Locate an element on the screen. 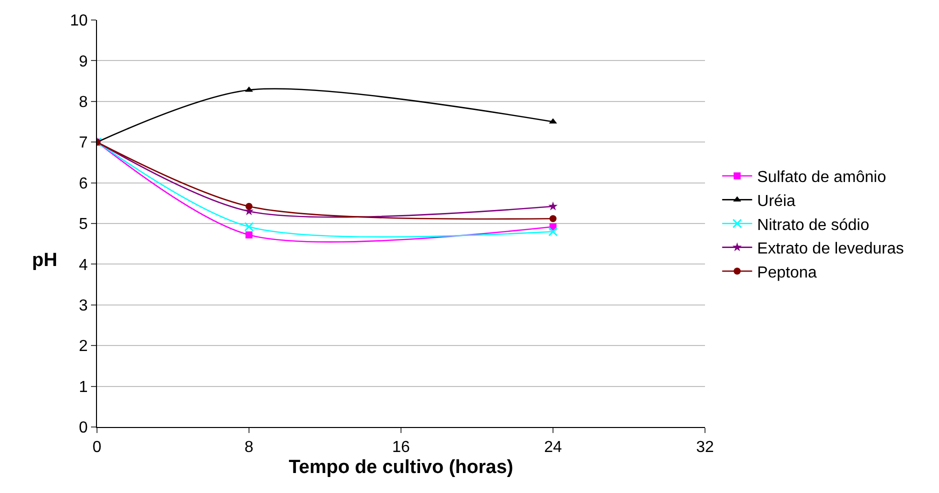 This screenshot has height=493, width=939. x-tick-label: 24 is located at coordinates (553, 447).